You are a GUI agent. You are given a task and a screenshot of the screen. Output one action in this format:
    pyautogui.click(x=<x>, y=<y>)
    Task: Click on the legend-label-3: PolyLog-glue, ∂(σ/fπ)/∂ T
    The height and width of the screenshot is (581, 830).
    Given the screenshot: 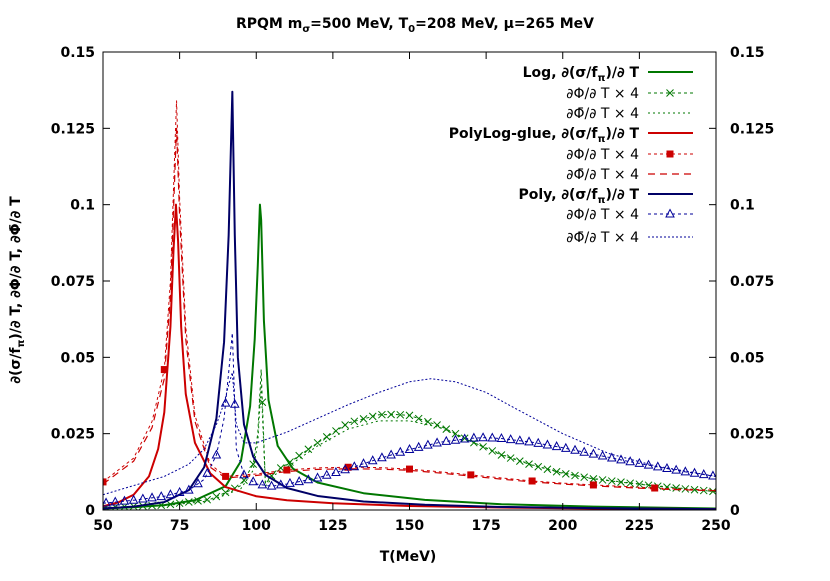 What is the action you would take?
    pyautogui.click(x=544, y=135)
    